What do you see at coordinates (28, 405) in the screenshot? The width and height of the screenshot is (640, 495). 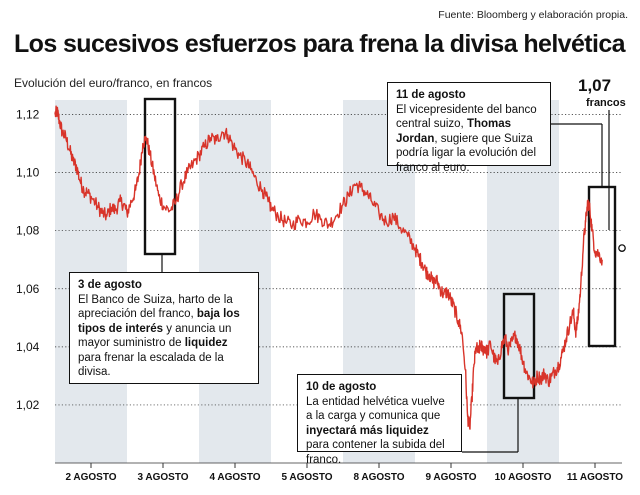 I see `y-tick-label: 1,02` at bounding box center [28, 405].